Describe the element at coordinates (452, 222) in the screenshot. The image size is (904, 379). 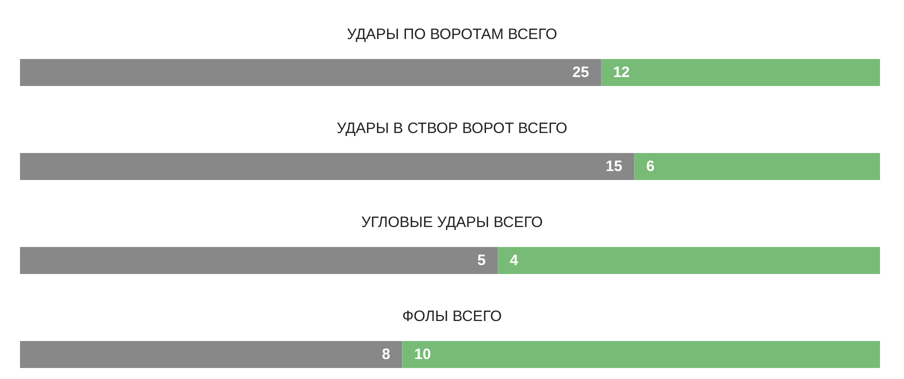
I see `chart-title: УГЛОВЫЕ УДАРЫ ВСЕГО` at that location.